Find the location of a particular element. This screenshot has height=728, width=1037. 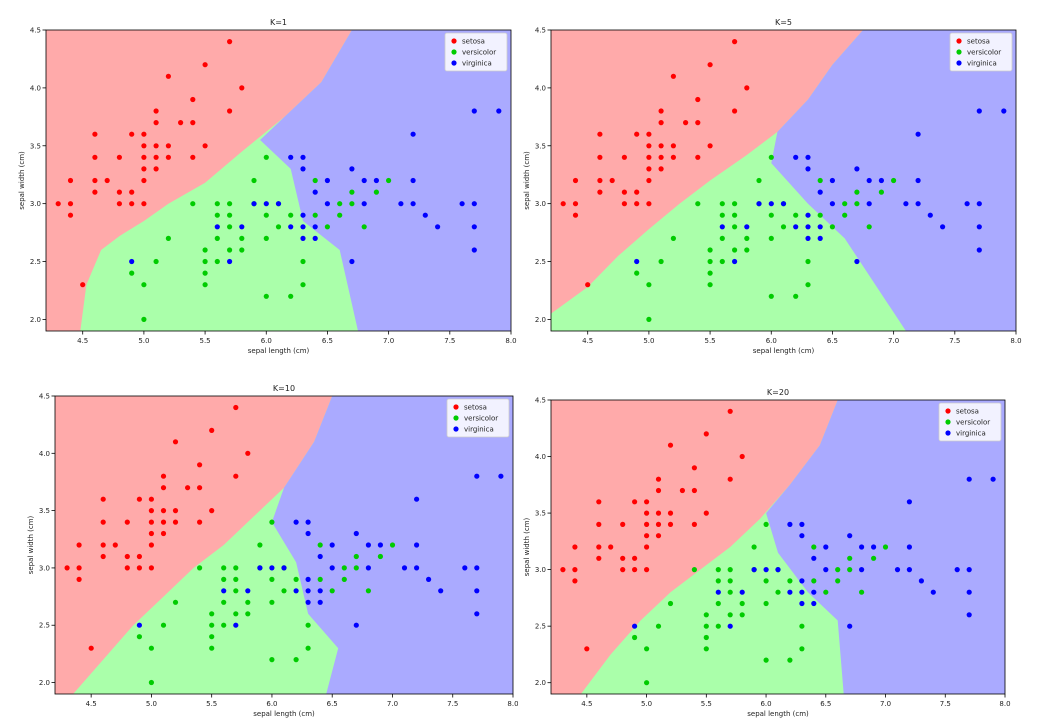

y-tick-label: 2.5 is located at coordinates (540, 627).